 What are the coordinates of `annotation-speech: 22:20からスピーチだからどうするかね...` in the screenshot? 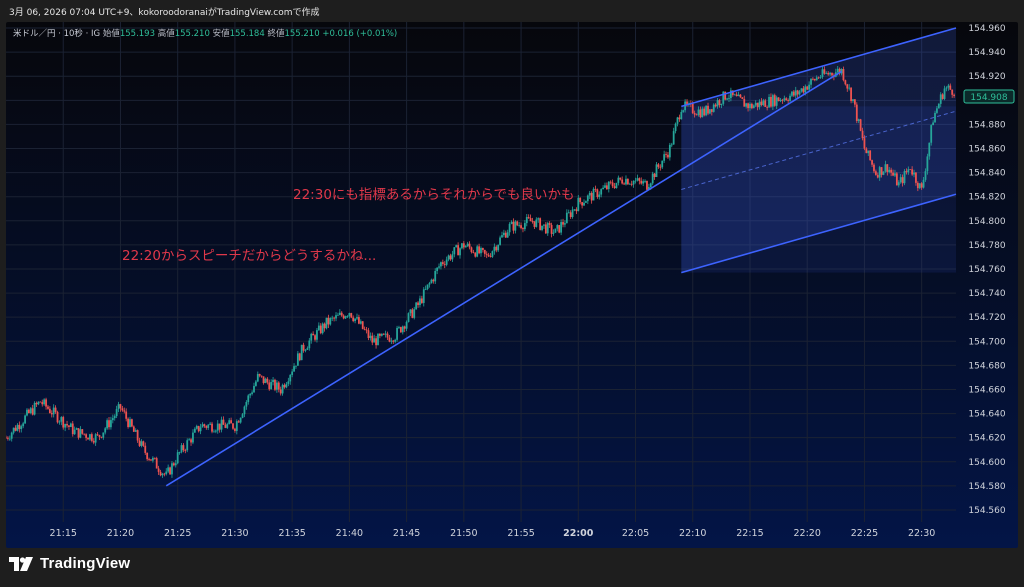 It's located at (249, 256).